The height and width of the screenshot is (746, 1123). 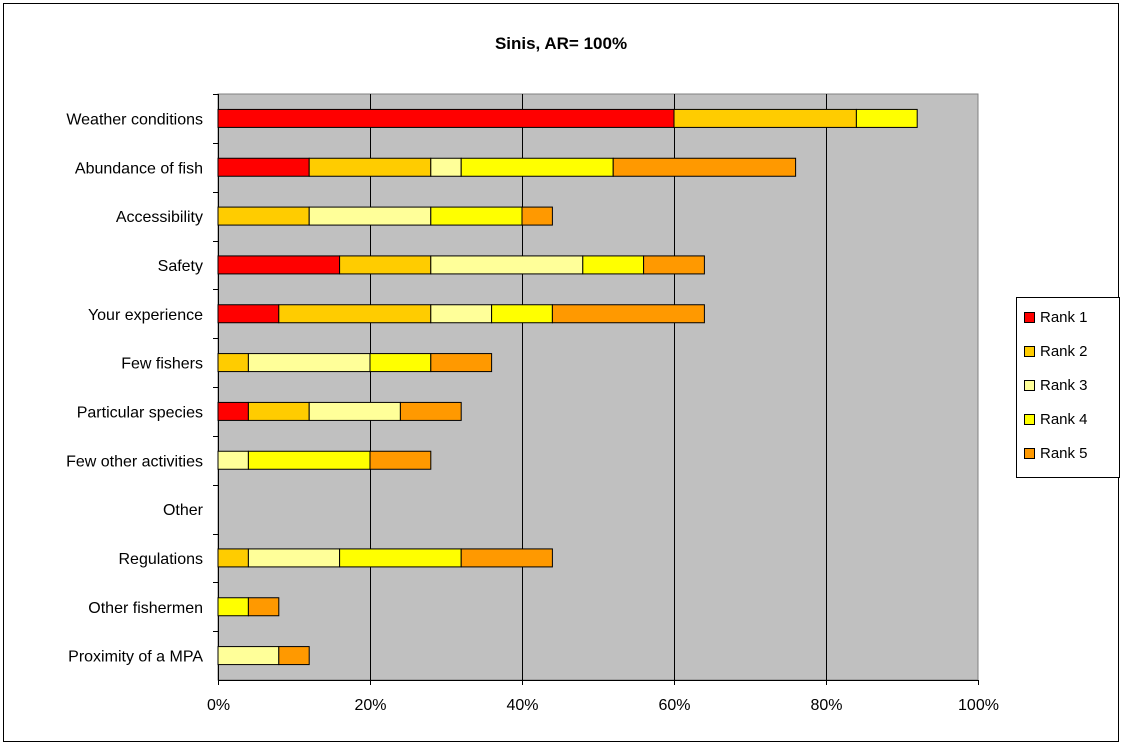 What do you see at coordinates (145, 315) in the screenshot?
I see `category-label: Your experience` at bounding box center [145, 315].